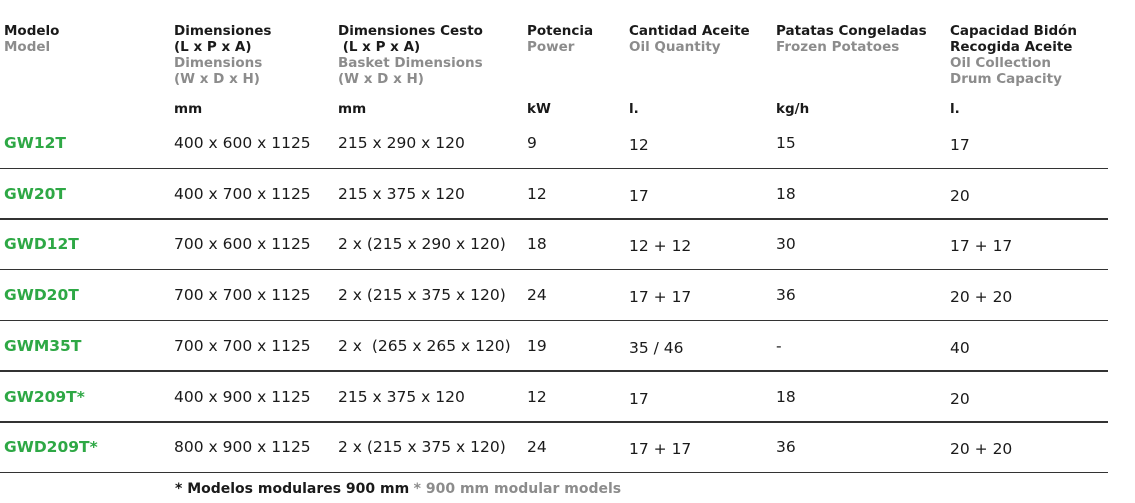  I want to click on cell-model: GW20T, so click(35, 193).